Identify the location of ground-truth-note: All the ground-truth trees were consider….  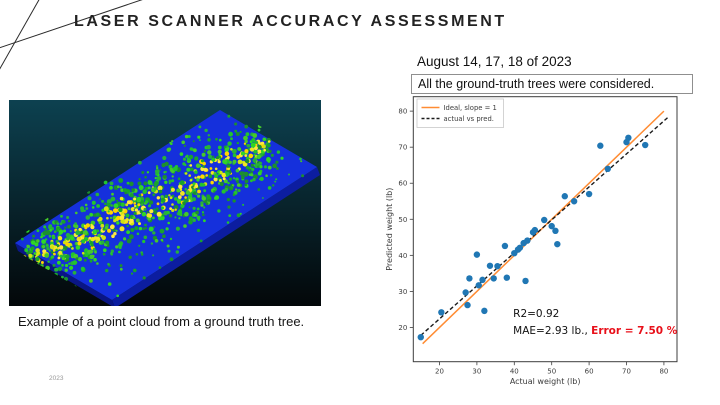
(552, 84).